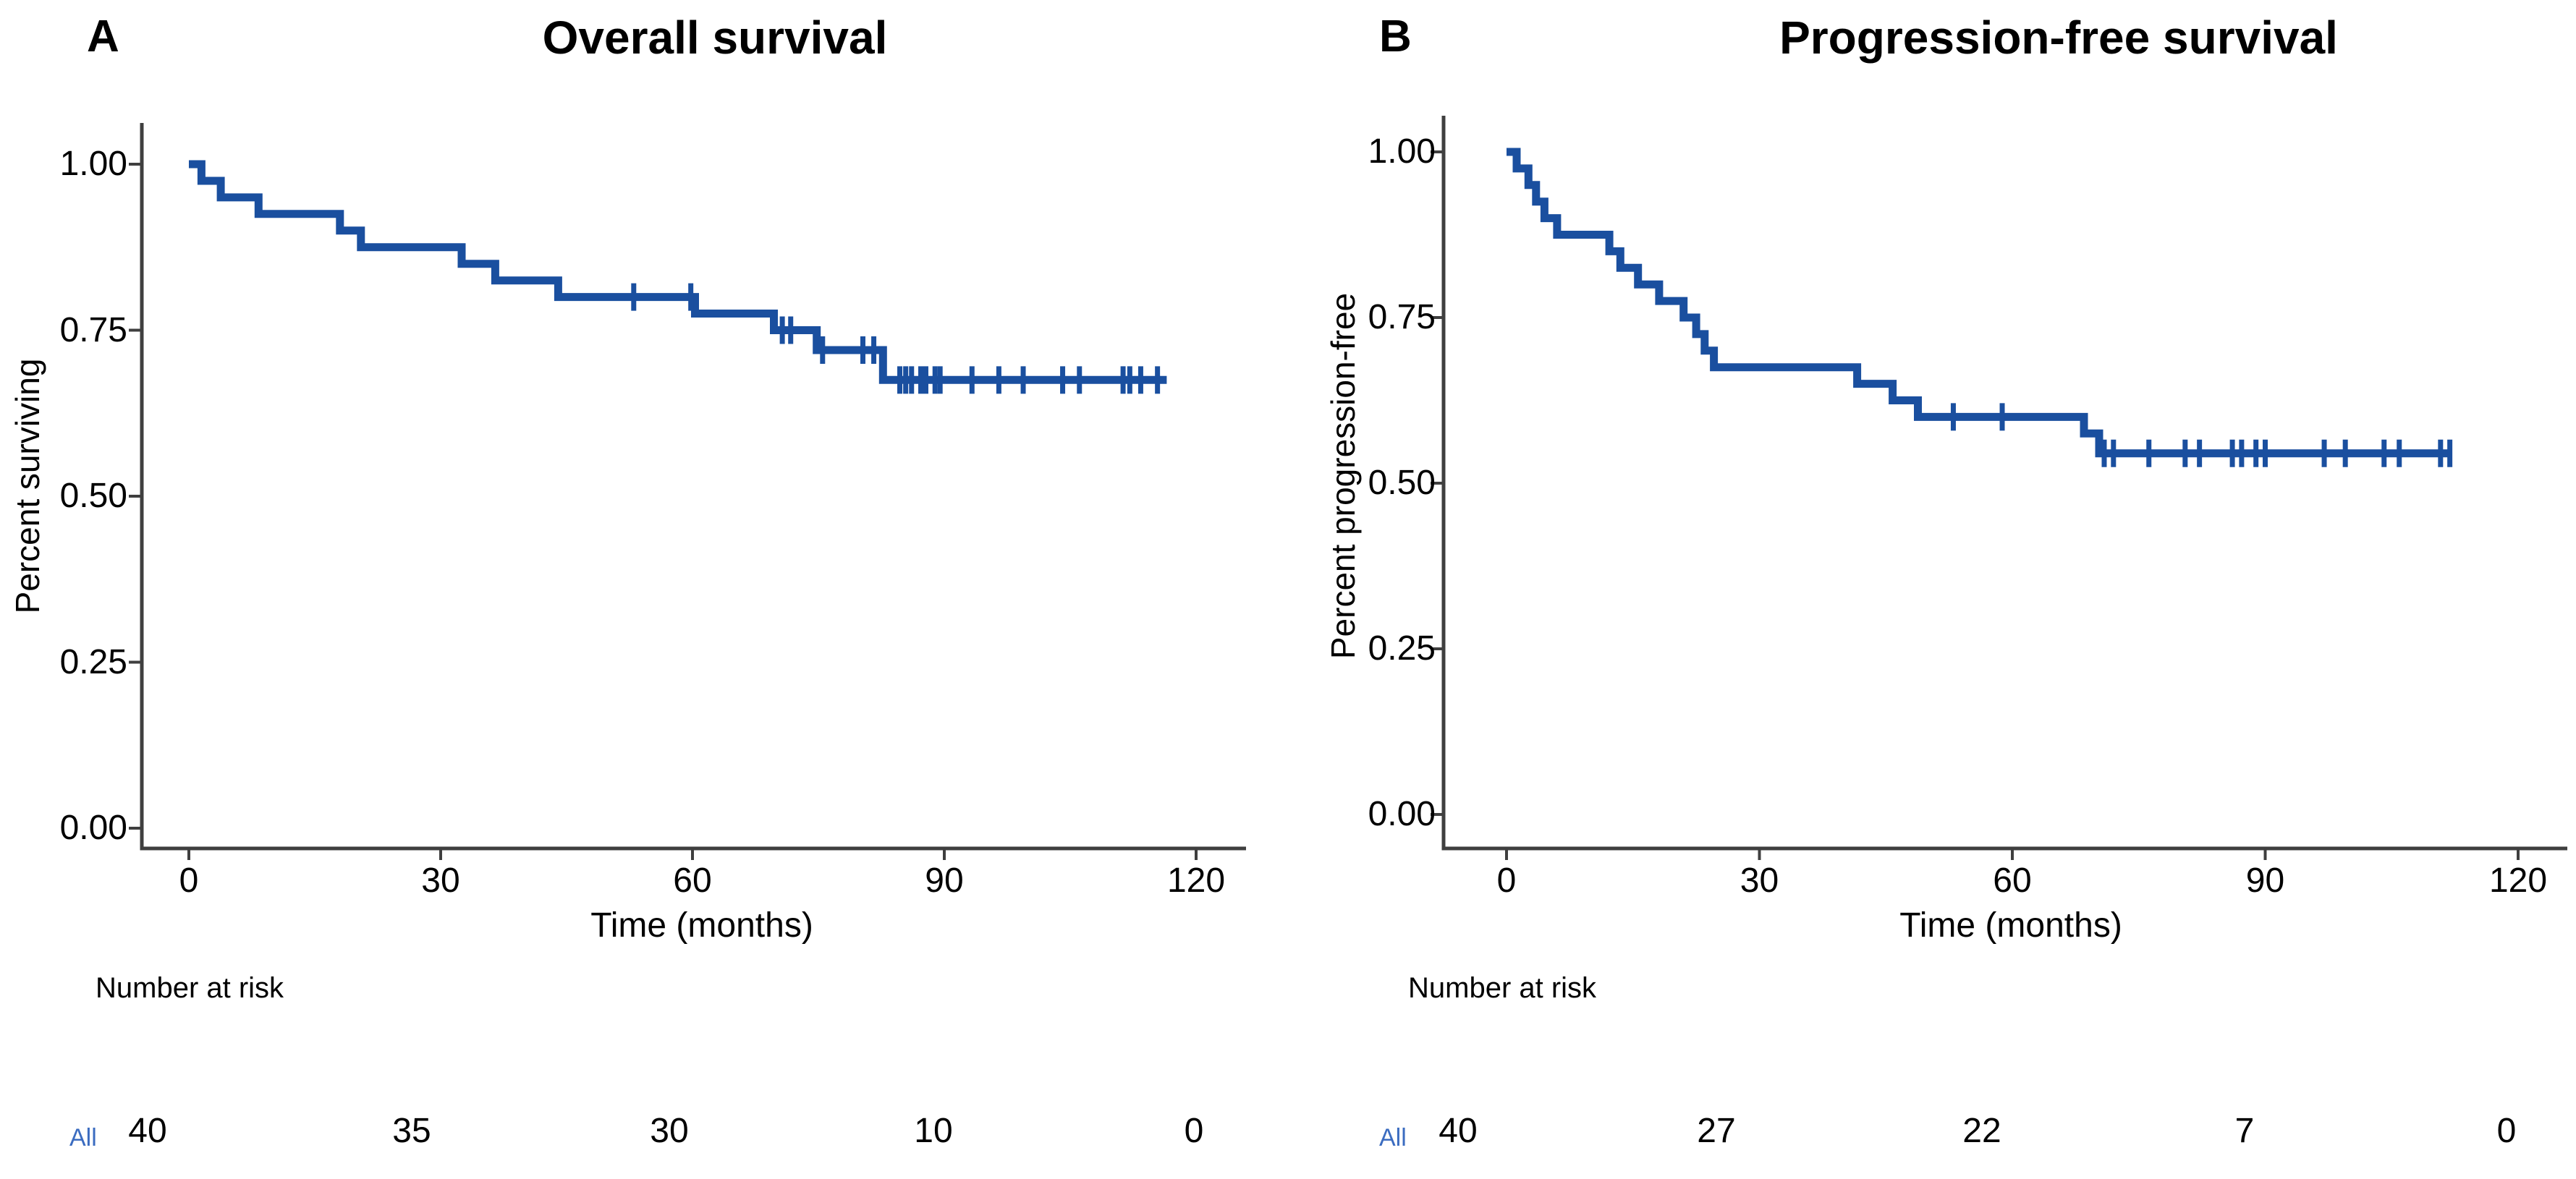  Describe the element at coordinates (83, 1138) in the screenshot. I see `panel-a-risk-group-label: All` at that location.